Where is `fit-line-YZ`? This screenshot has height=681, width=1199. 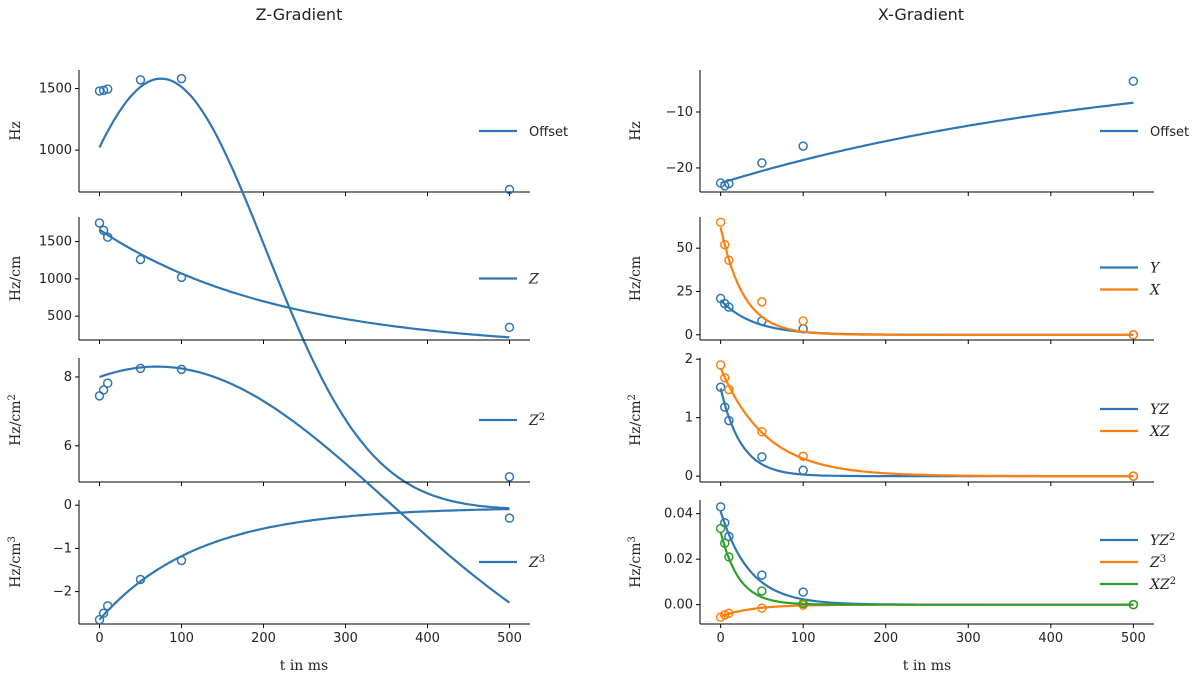
fit-line-YZ is located at coordinates (926, 558).